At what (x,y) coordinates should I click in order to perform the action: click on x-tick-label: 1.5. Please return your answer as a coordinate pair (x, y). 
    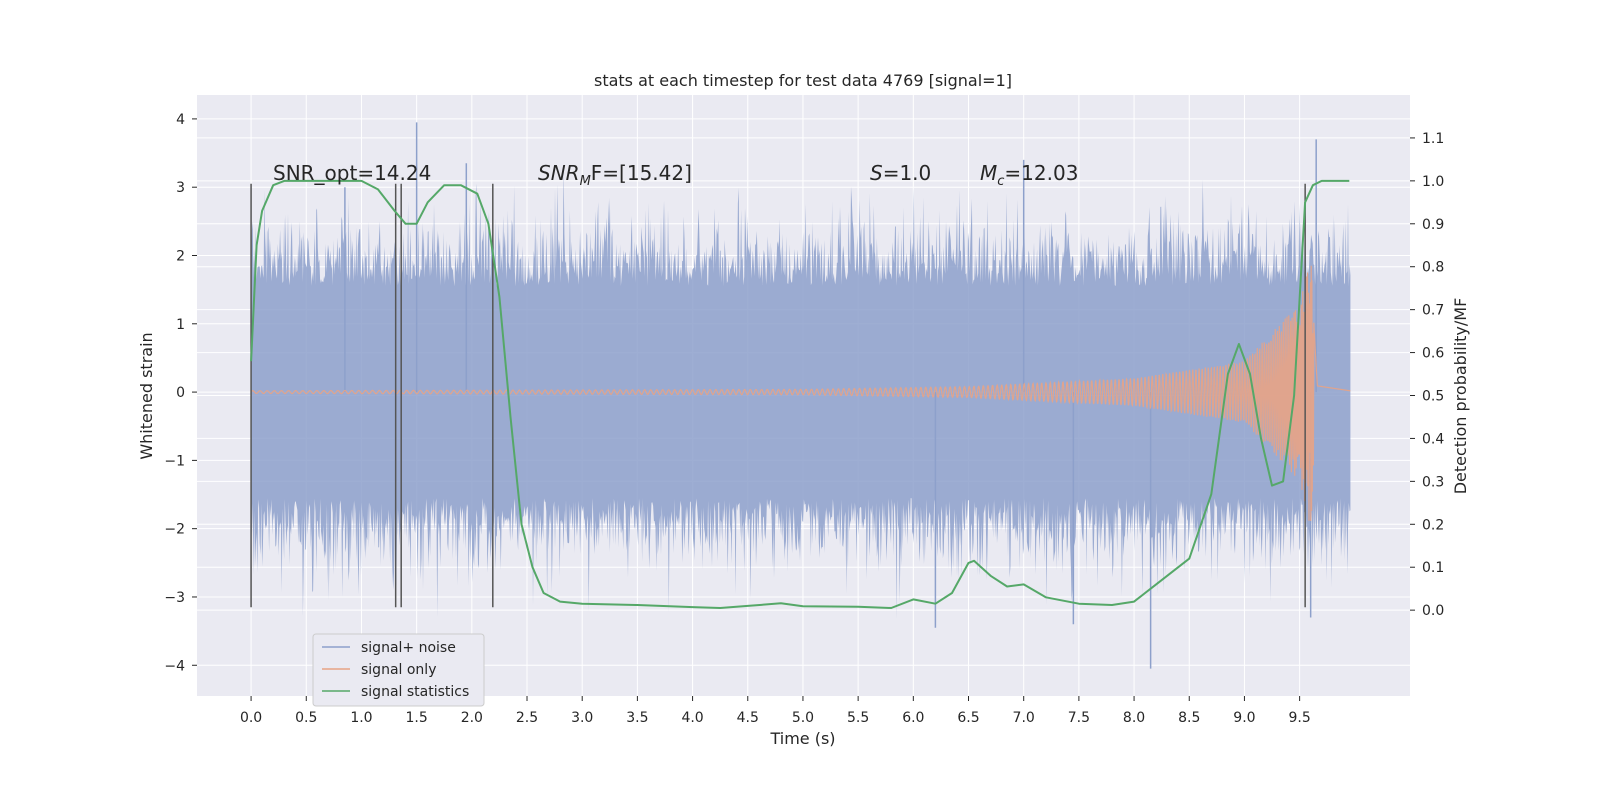
    Looking at the image, I should click on (417, 718).